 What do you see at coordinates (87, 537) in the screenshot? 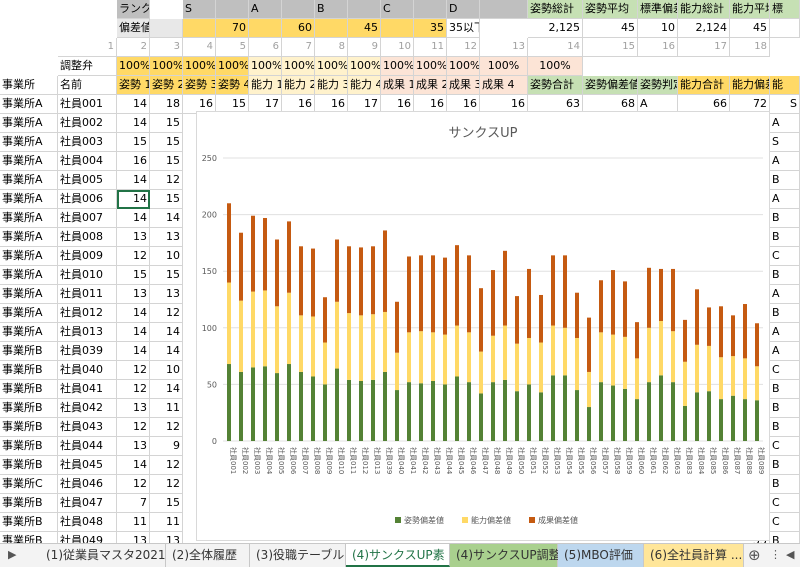
I see `table-cell: 社員049` at bounding box center [87, 537].